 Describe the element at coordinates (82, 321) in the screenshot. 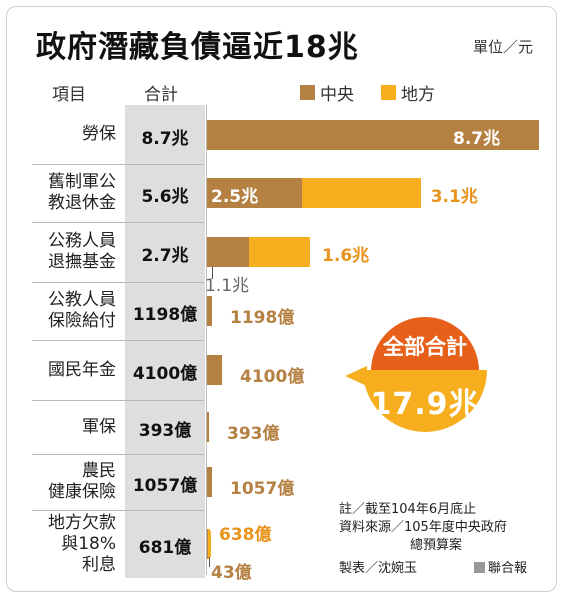

I see `category-label-line: 保險給付` at that location.